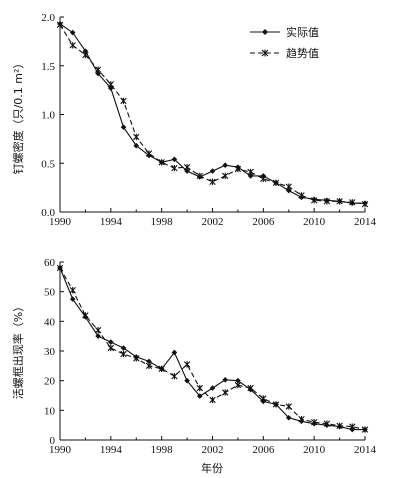  What do you see at coordinates (265, 53) in the screenshot?
I see `legend-trend-marker` at bounding box center [265, 53].